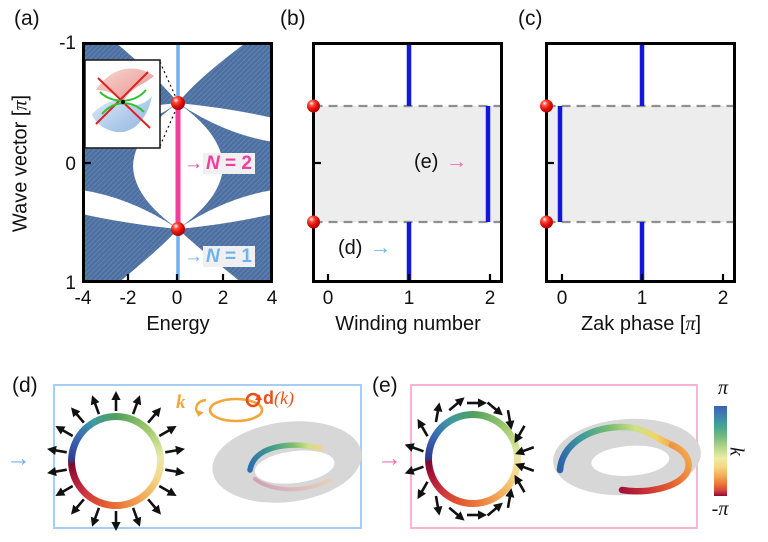 The image size is (768, 542). What do you see at coordinates (402, 221) in the screenshot?
I see `panel-b-ticks` at bounding box center [402, 221].